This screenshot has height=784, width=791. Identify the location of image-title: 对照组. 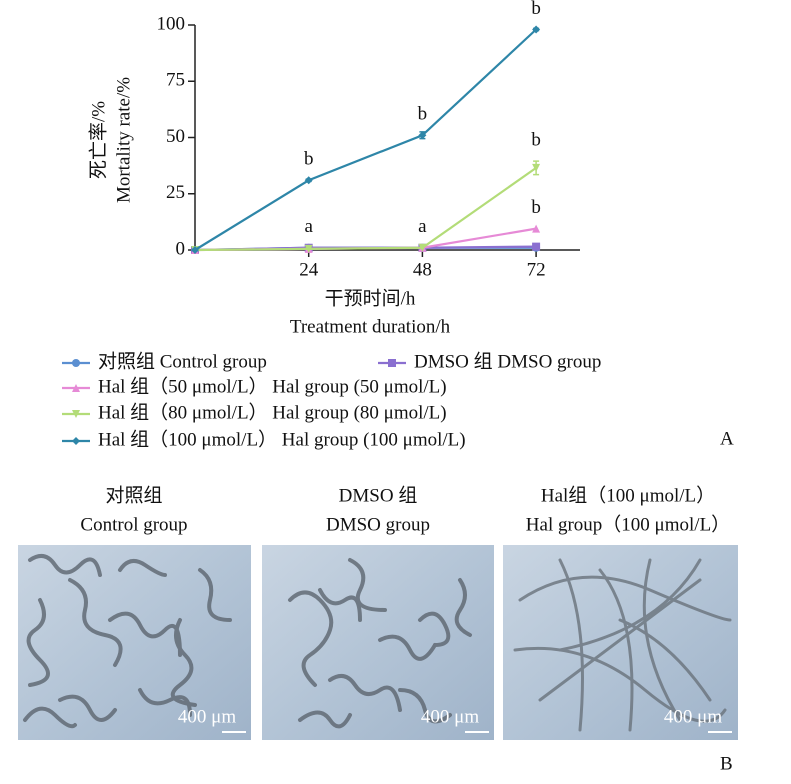
(133, 495).